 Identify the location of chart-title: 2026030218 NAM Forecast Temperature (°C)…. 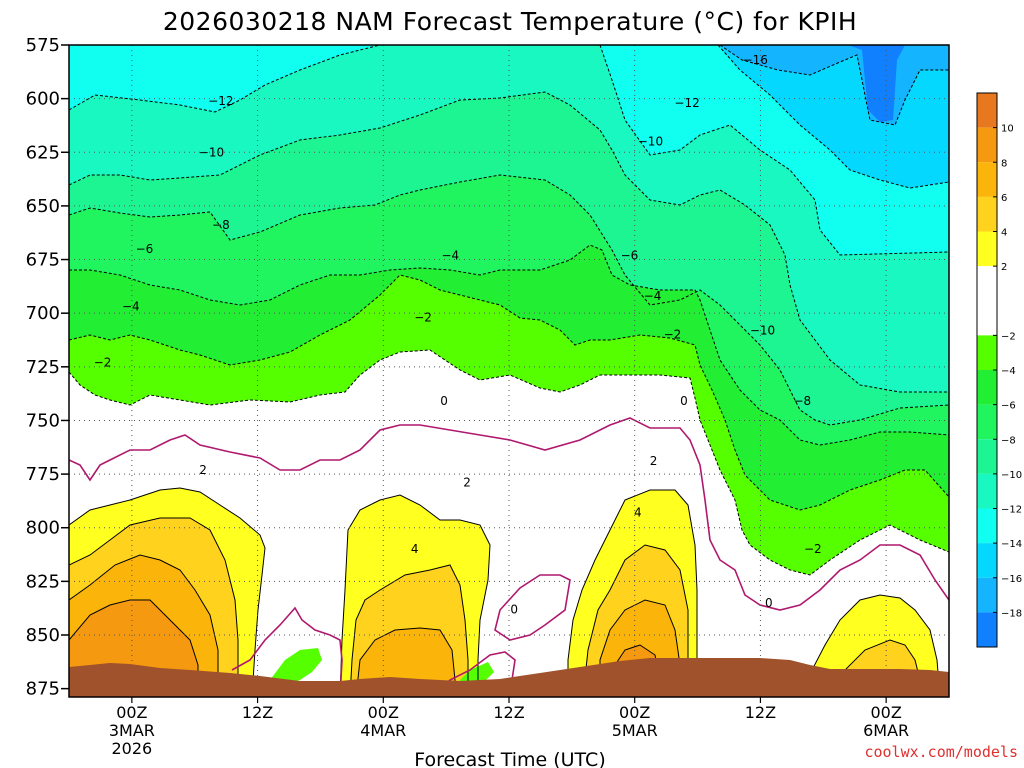
(510, 21).